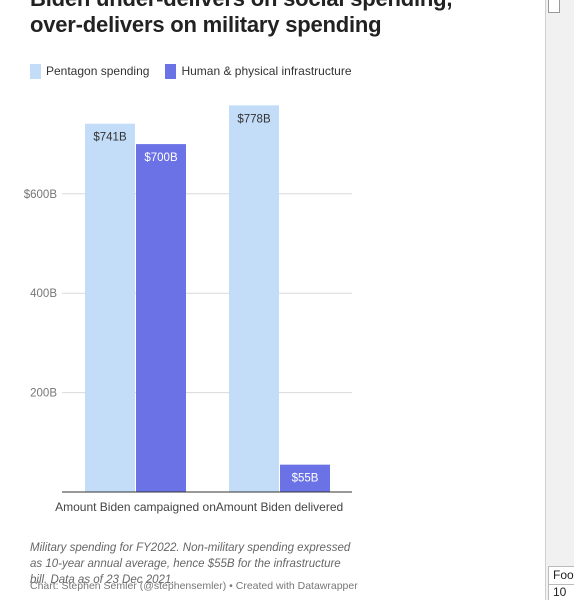 This screenshot has height=600, width=574. I want to click on category-label-1: Amount Biden delivered, so click(279, 507).